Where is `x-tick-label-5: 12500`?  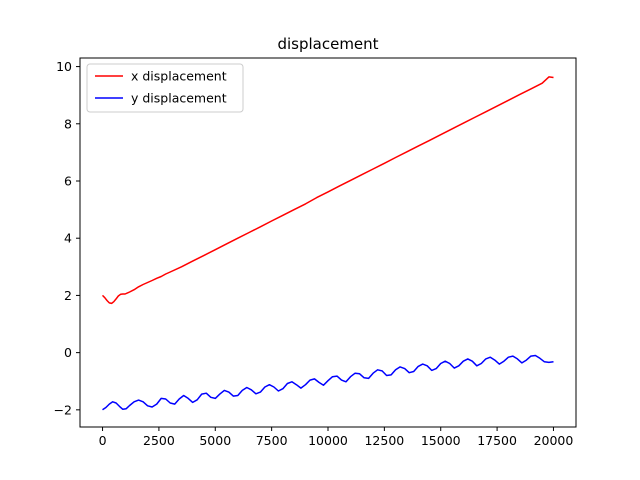 x-tick-label-5: 12500 is located at coordinates (384, 440).